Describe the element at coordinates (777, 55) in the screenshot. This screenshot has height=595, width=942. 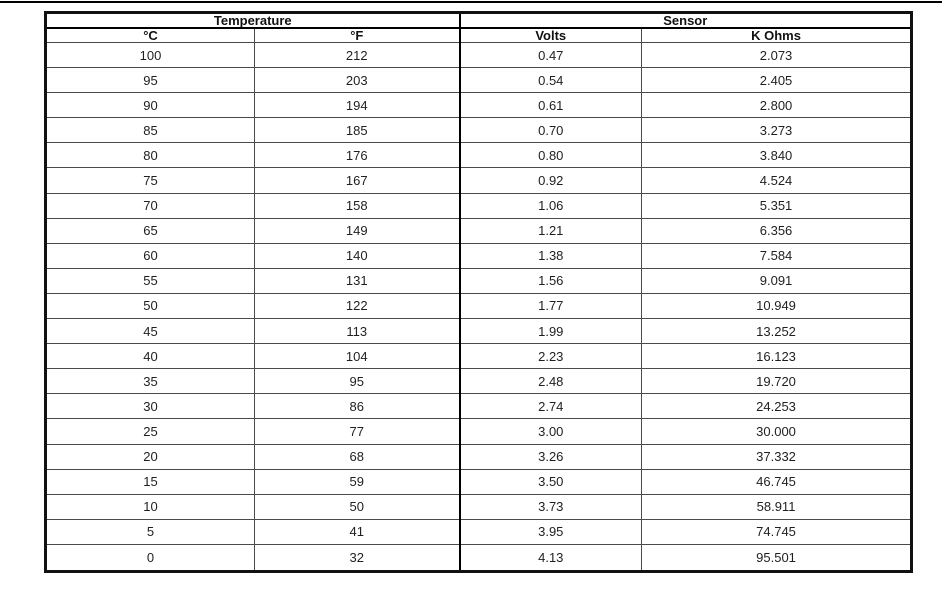
I see `cell-kohms: 2.073` at that location.